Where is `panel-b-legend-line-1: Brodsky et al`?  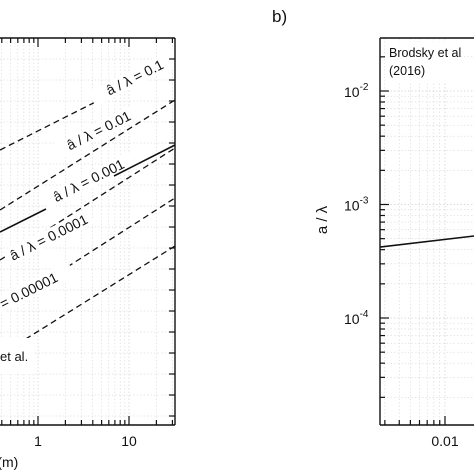 panel-b-legend-line-1: Brodsky et al is located at coordinates (425, 53).